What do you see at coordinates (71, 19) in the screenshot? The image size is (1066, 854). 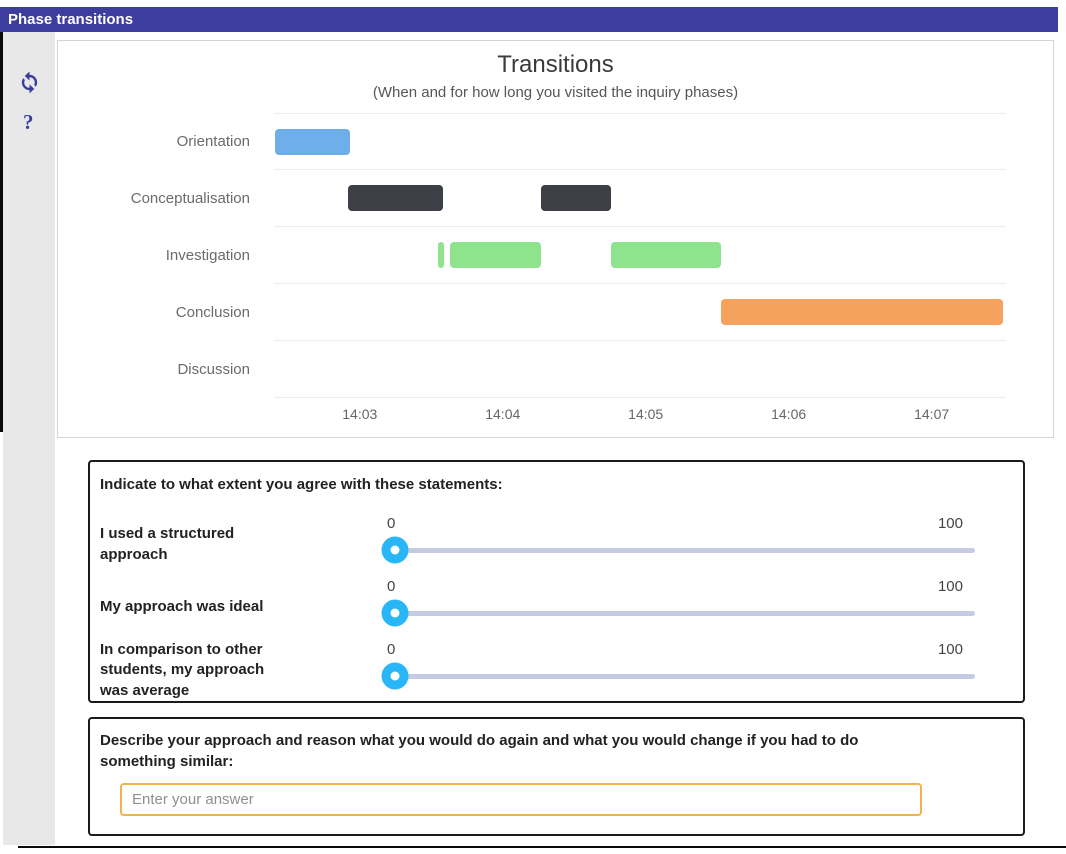 I see `app-title: Phase transitions` at bounding box center [71, 19].